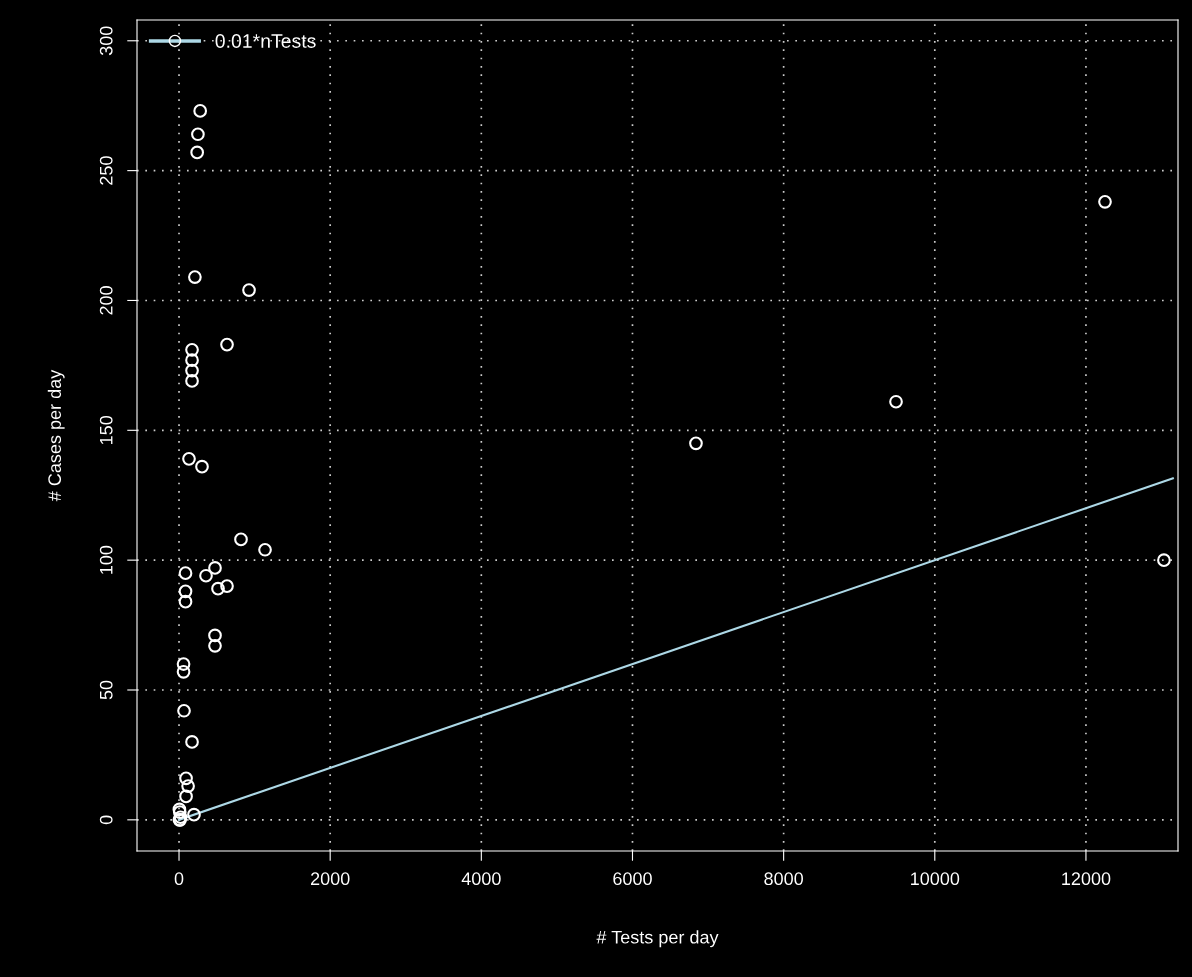 The width and height of the screenshot is (1192, 977). Describe the element at coordinates (106, 170) in the screenshot. I see `y-tick-label: 250` at that location.